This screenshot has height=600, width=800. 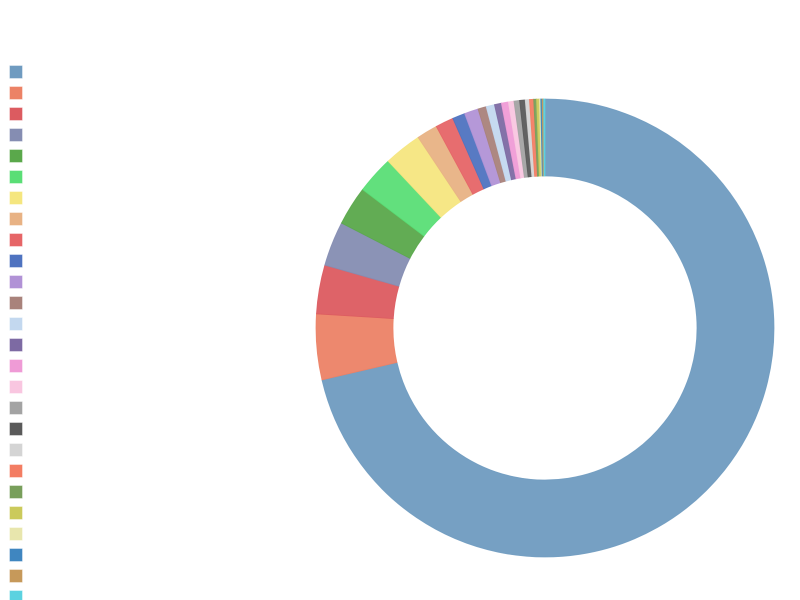 What do you see at coordinates (544, 137) in the screenshot?
I see `donut-slice` at bounding box center [544, 137].